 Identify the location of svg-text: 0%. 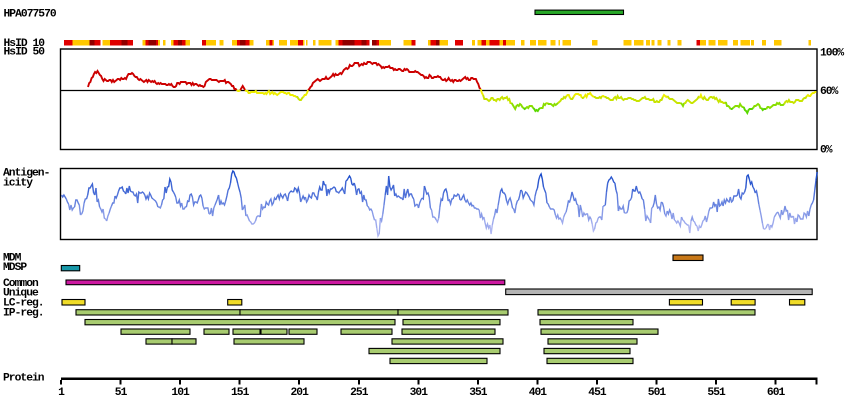
(826, 151).